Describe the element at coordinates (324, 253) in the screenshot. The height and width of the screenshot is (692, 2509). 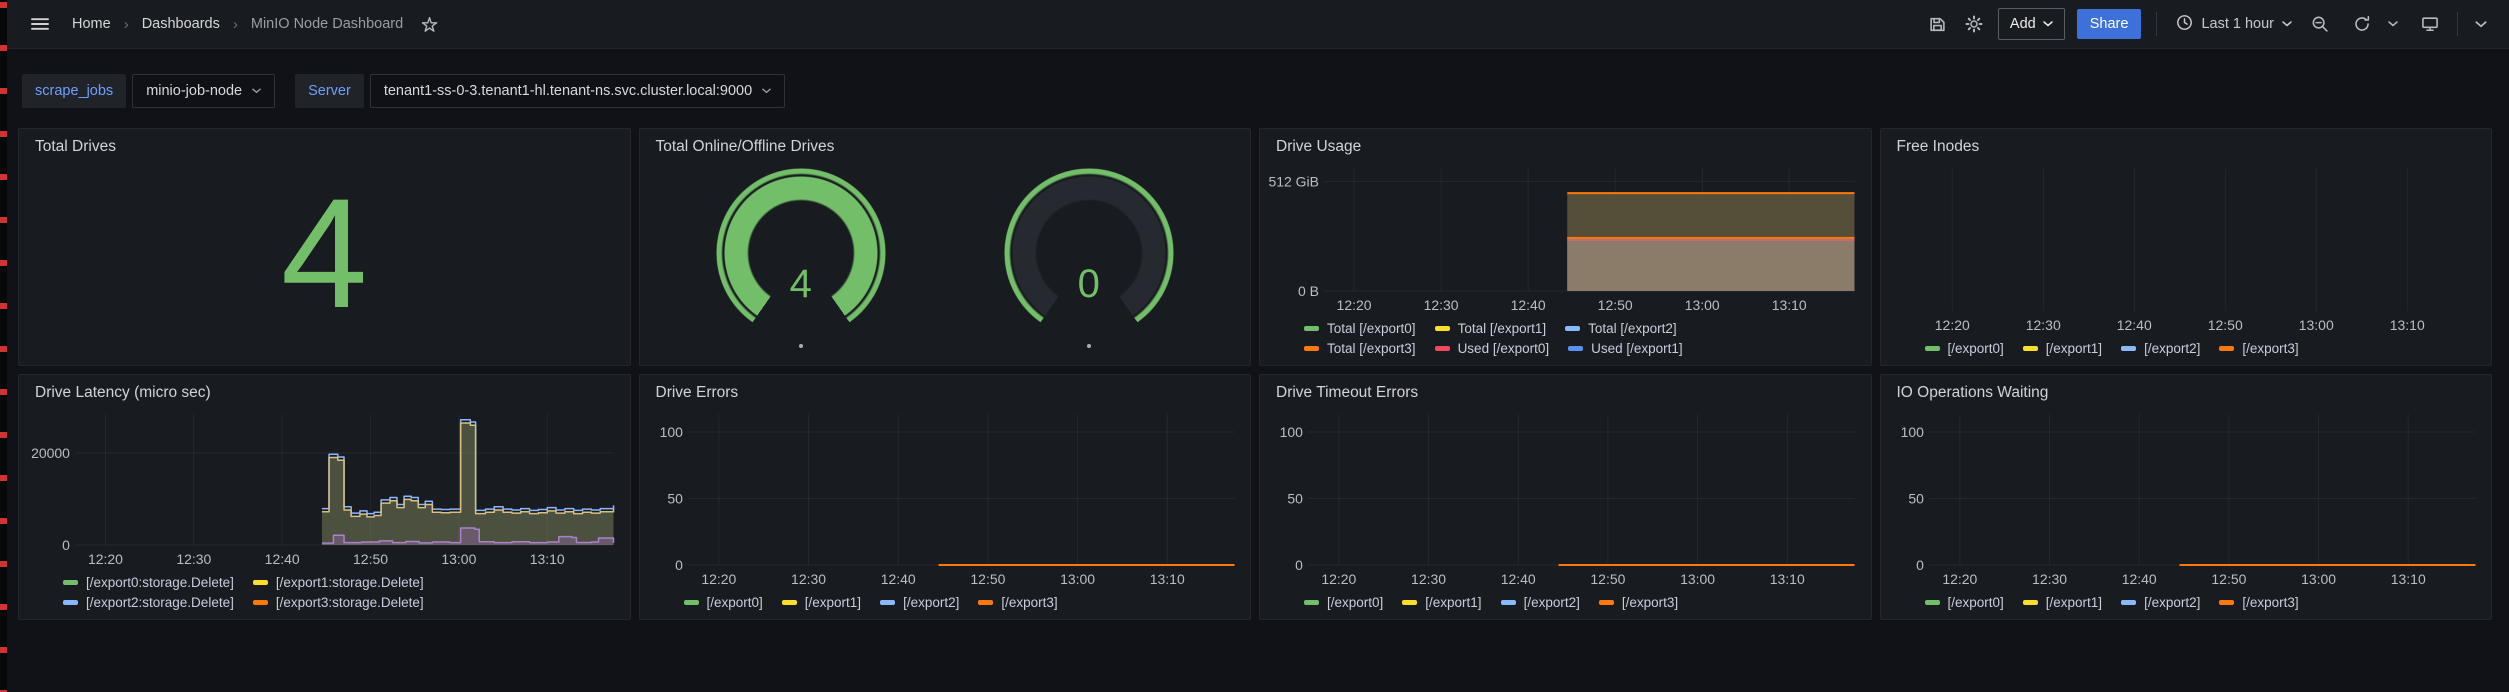
I see `stat-value: 4` at that location.